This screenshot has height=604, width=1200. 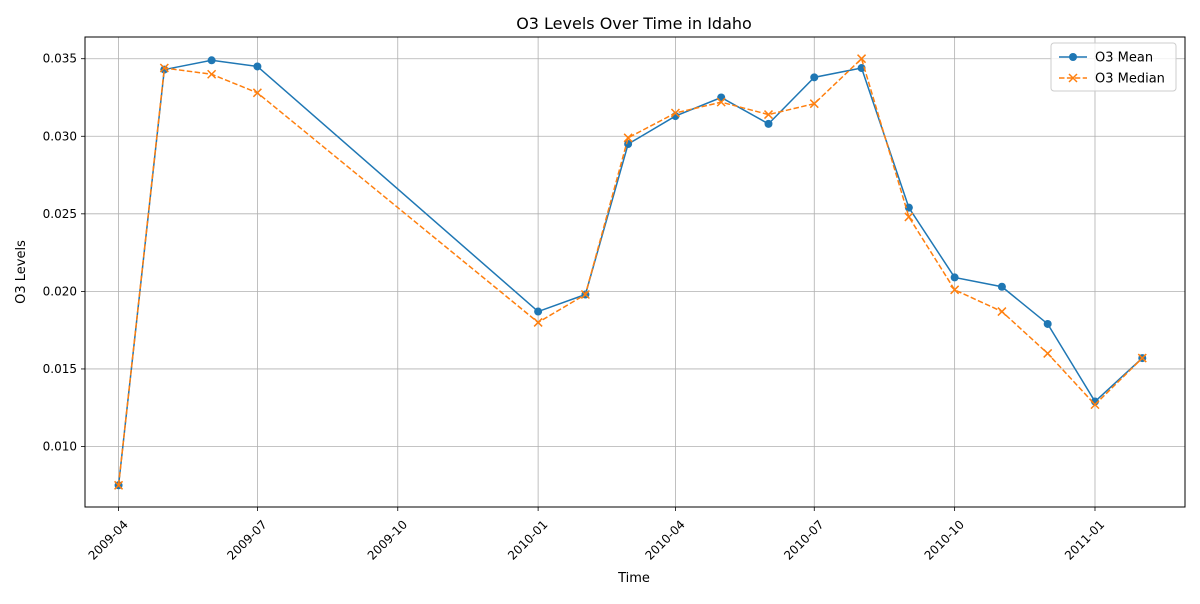 I want to click on x-tick-label: 2009-07, so click(x=246, y=539).